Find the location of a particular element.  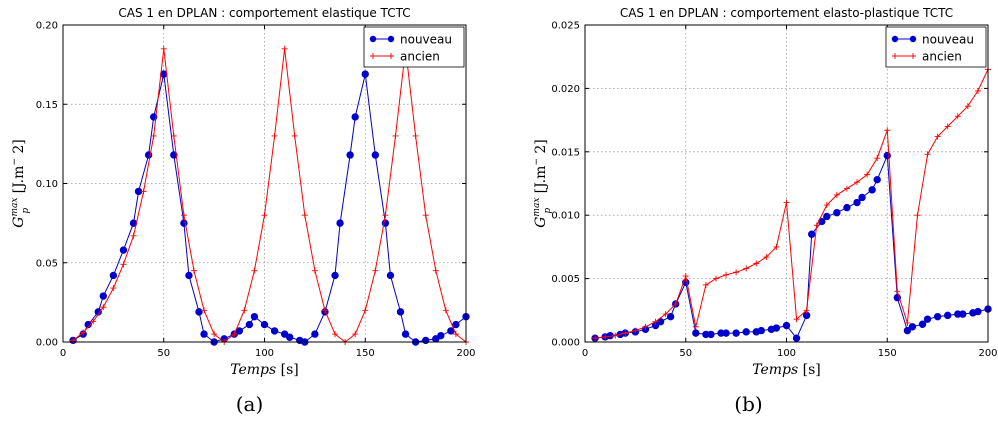

y-tick-label-b: 0.000 is located at coordinates (565, 343).